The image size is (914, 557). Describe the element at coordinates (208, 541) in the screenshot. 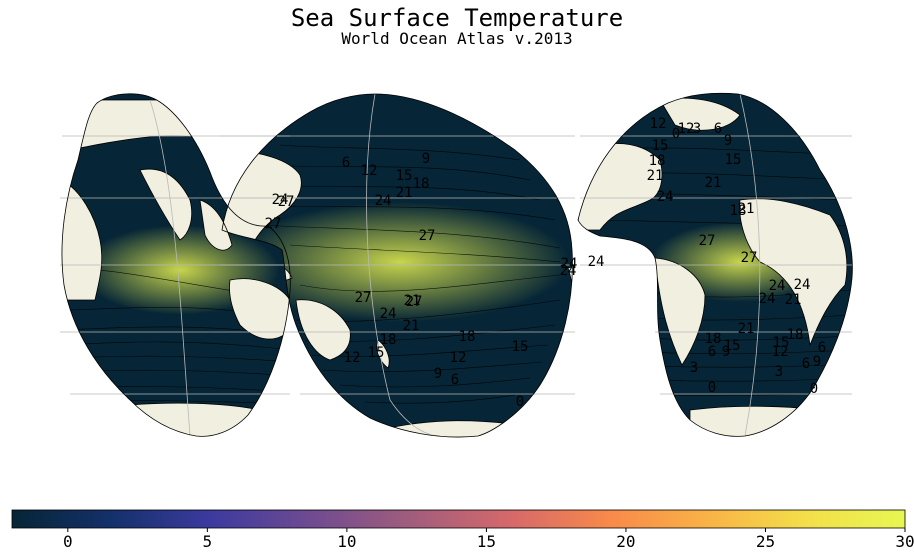

I see `colorbar-tick-label: 5` at that location.